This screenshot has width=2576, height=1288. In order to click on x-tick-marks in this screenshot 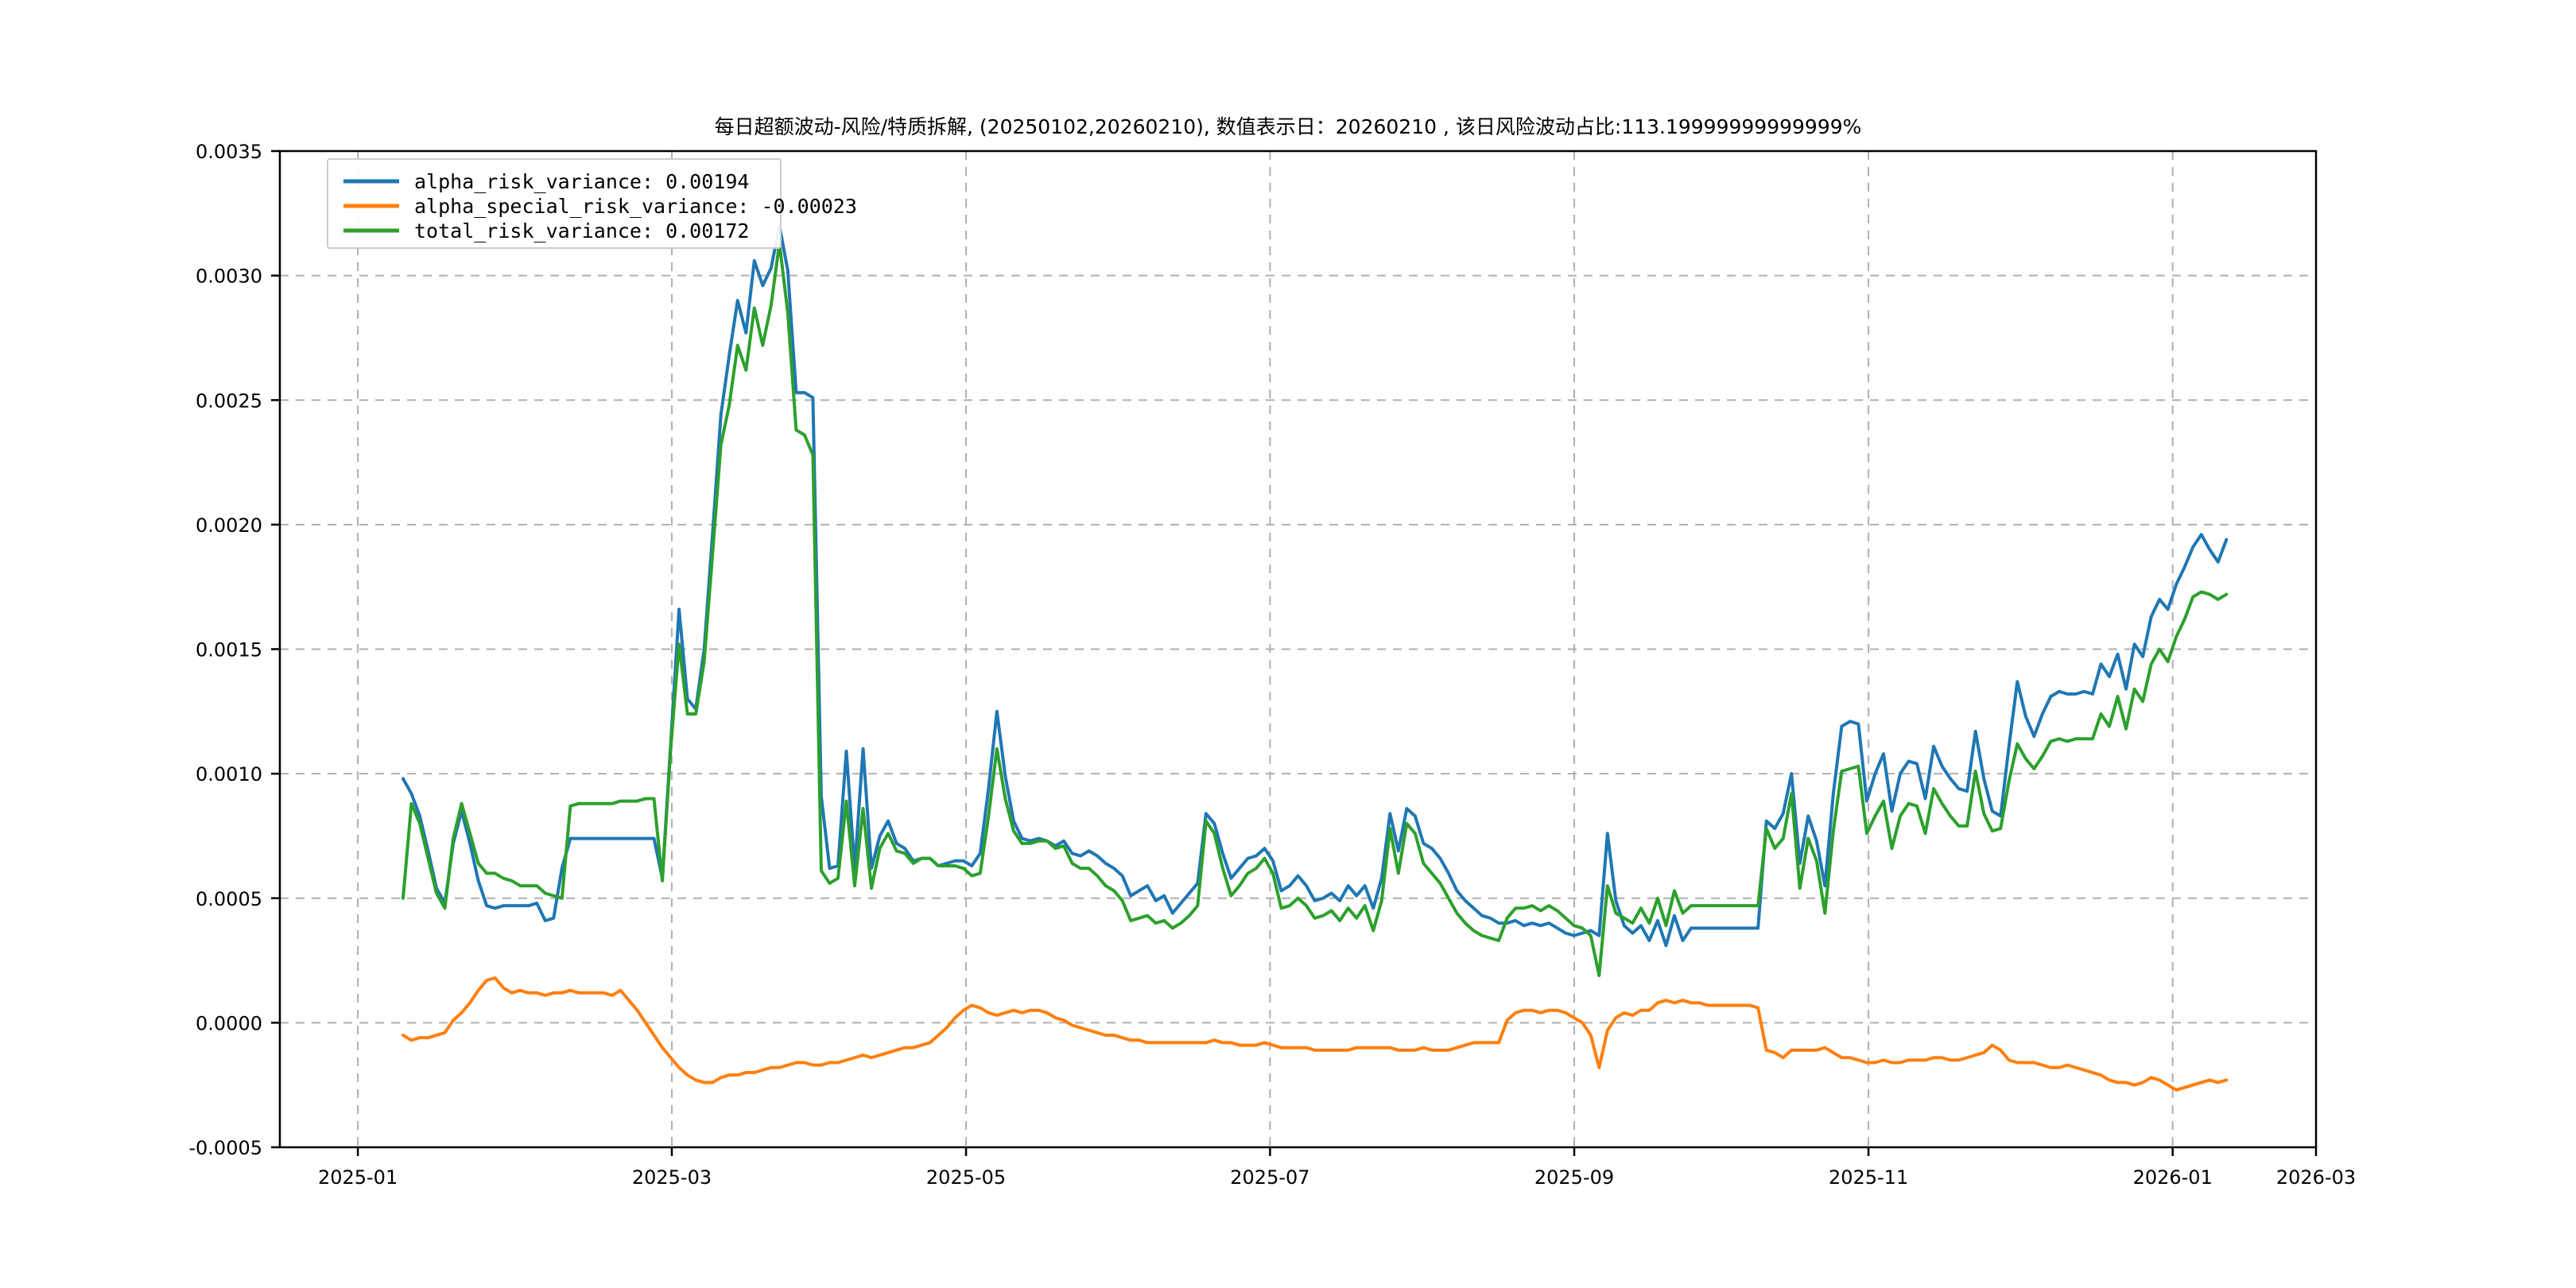, I will do `click(1337, 1151)`.